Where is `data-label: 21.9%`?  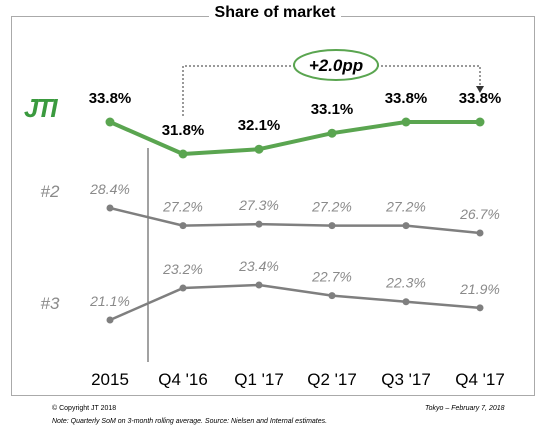 data-label: 21.9% is located at coordinates (479, 289).